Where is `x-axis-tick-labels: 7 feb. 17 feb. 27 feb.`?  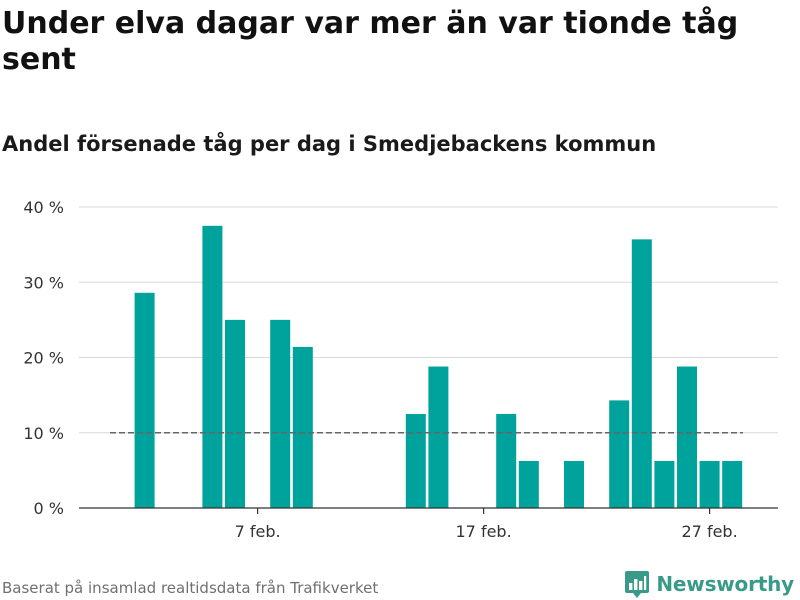 x-axis-tick-labels: 7 feb. 17 feb. 27 feb. is located at coordinates (486, 531).